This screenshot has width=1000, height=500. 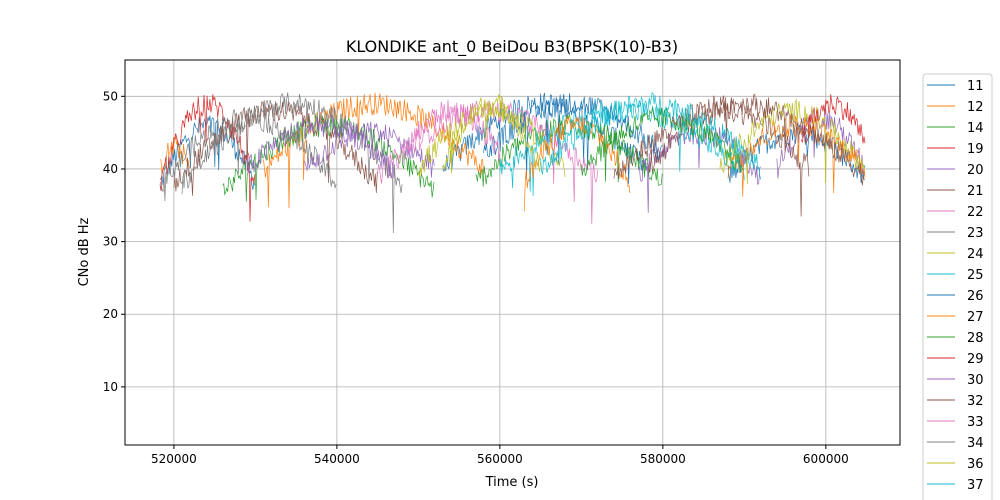 What do you see at coordinates (975, 128) in the screenshot?
I see `legend-label: 14` at bounding box center [975, 128].